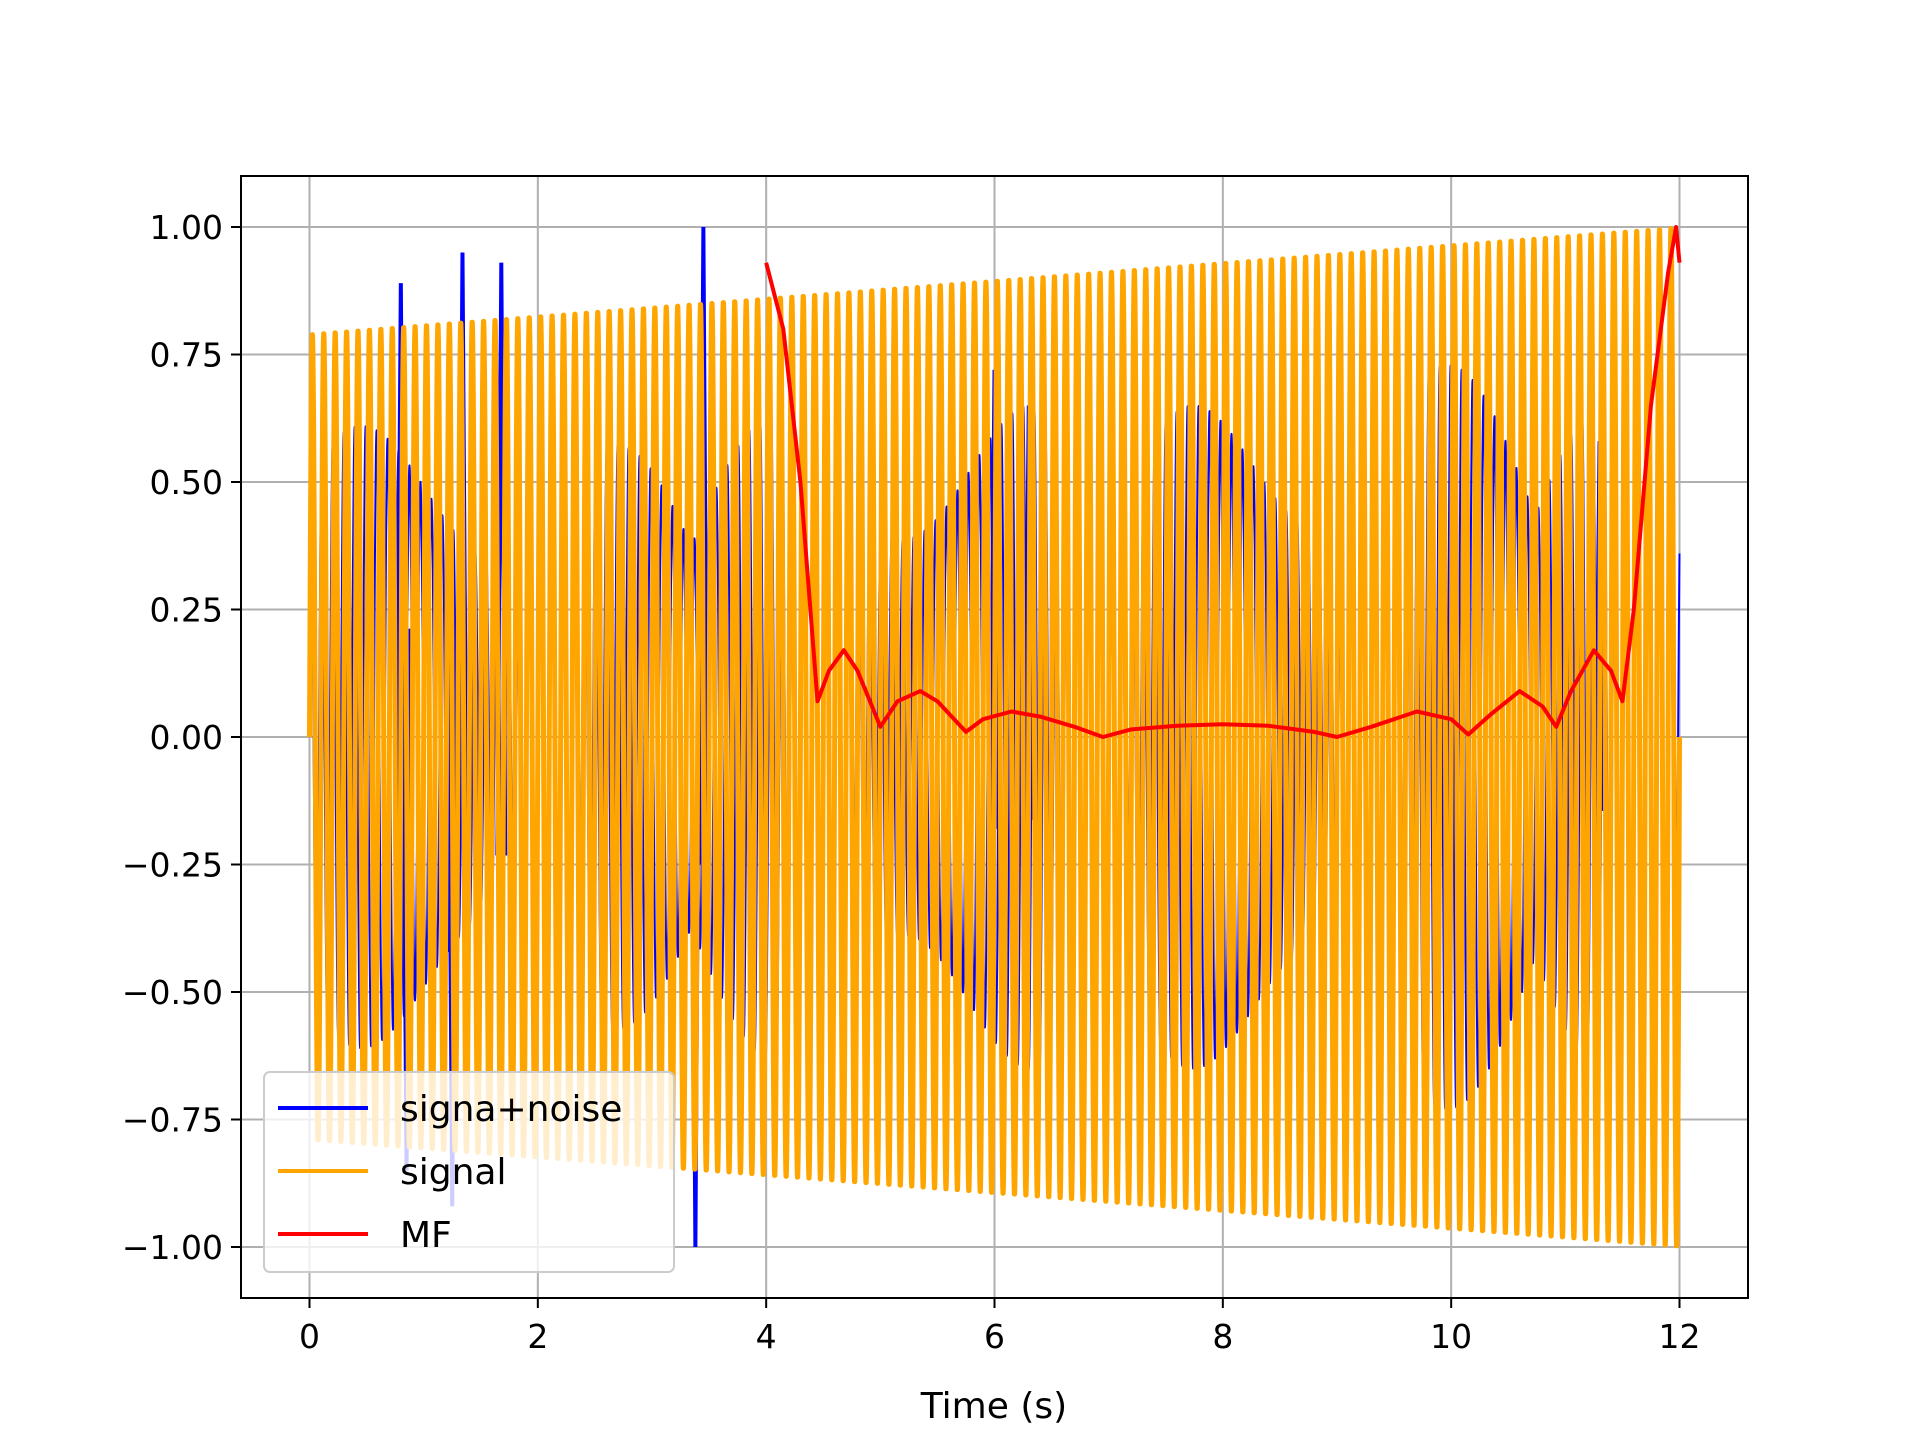 Image resolution: width=1920 pixels, height=1440 pixels. Describe the element at coordinates (511, 1109) in the screenshot. I see `legend-label: signa+noise` at that location.